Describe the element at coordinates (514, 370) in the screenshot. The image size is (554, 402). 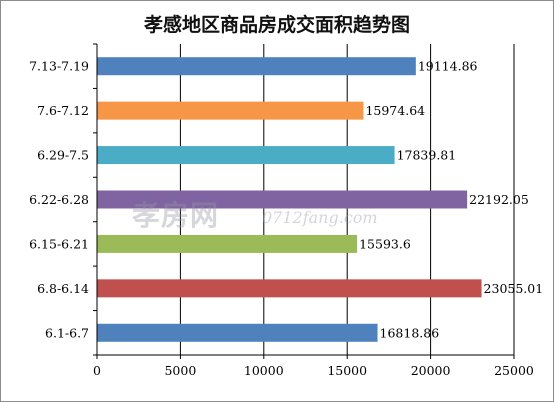
I see `x-tick-label: 25000` at that location.